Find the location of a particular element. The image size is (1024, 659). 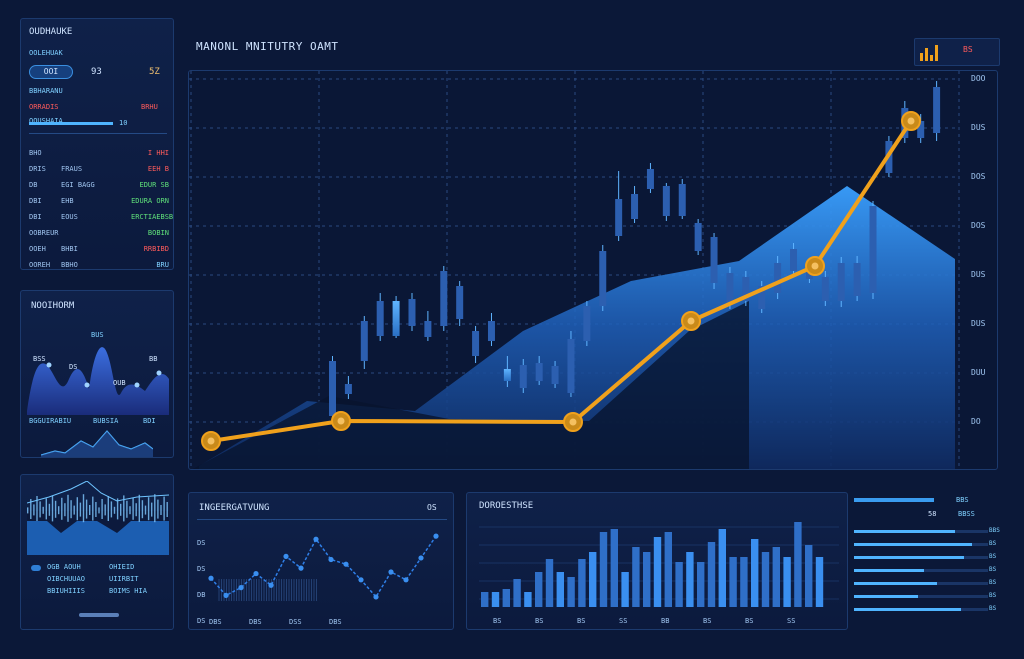

ticker-box: BS is located at coordinates (957, 52).